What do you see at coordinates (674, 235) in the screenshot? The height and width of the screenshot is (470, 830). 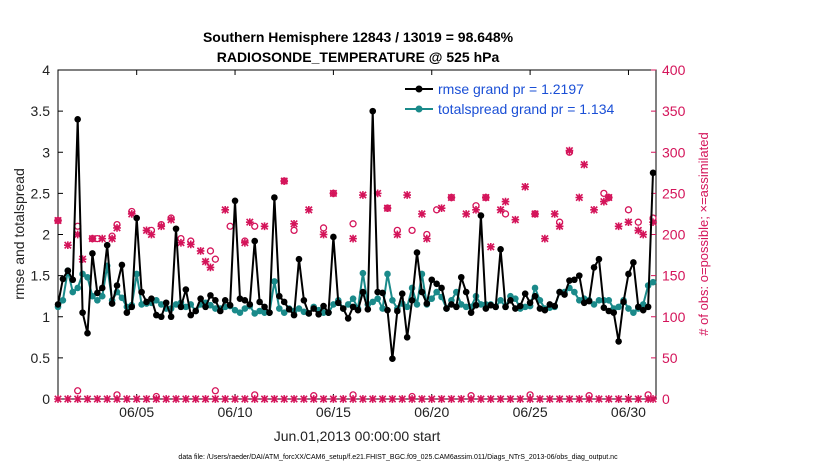 I see `y-right-tick-label: 200` at bounding box center [674, 235].